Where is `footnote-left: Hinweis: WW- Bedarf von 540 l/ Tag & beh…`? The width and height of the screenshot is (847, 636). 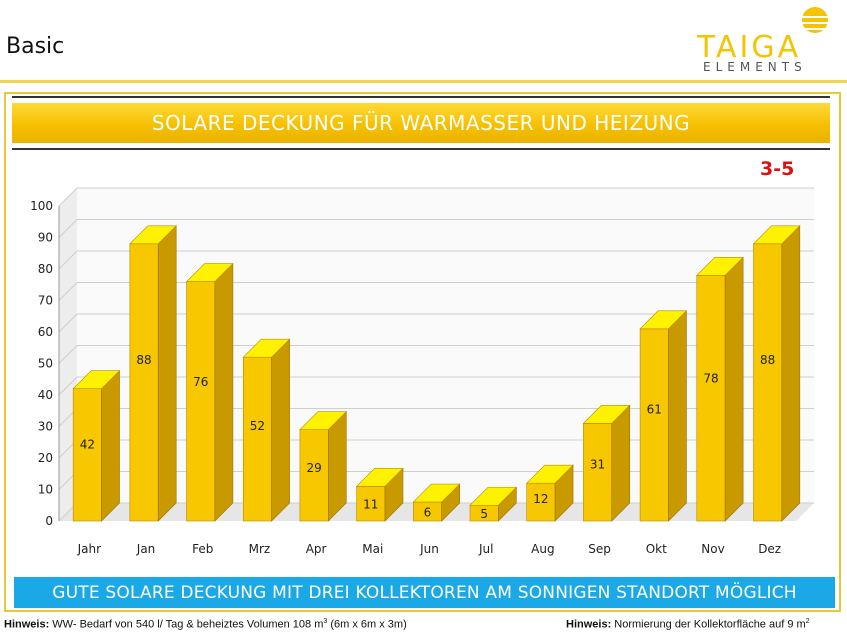 footnote-left: Hinweis: WW- Bedarf von 540 l/ Tag & beh… is located at coordinates (205, 624).